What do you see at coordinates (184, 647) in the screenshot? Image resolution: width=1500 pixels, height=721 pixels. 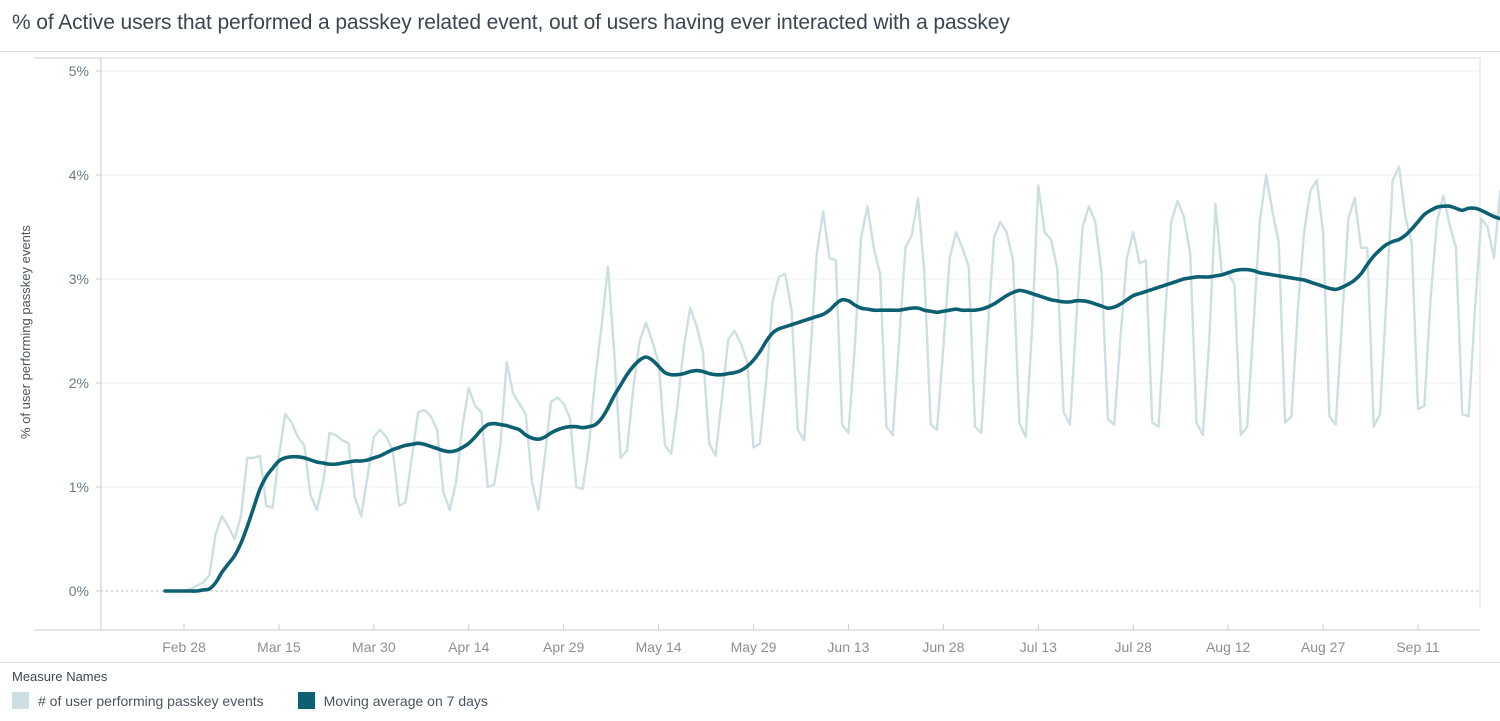 I see `x-tick-label: Feb 28` at bounding box center [184, 647].